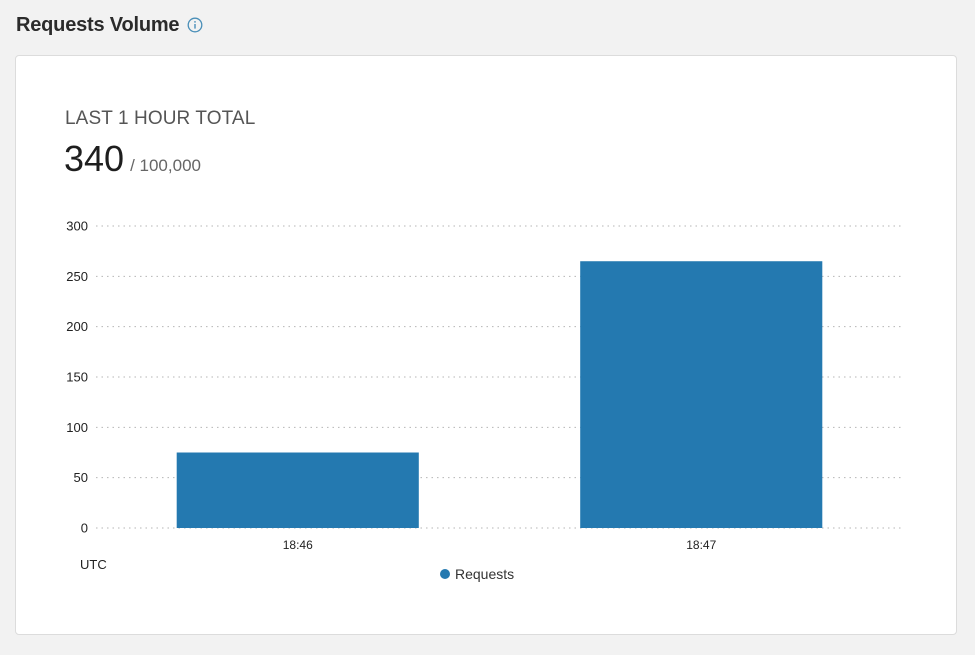  I want to click on x-tick-label: 18:47, so click(701, 545).